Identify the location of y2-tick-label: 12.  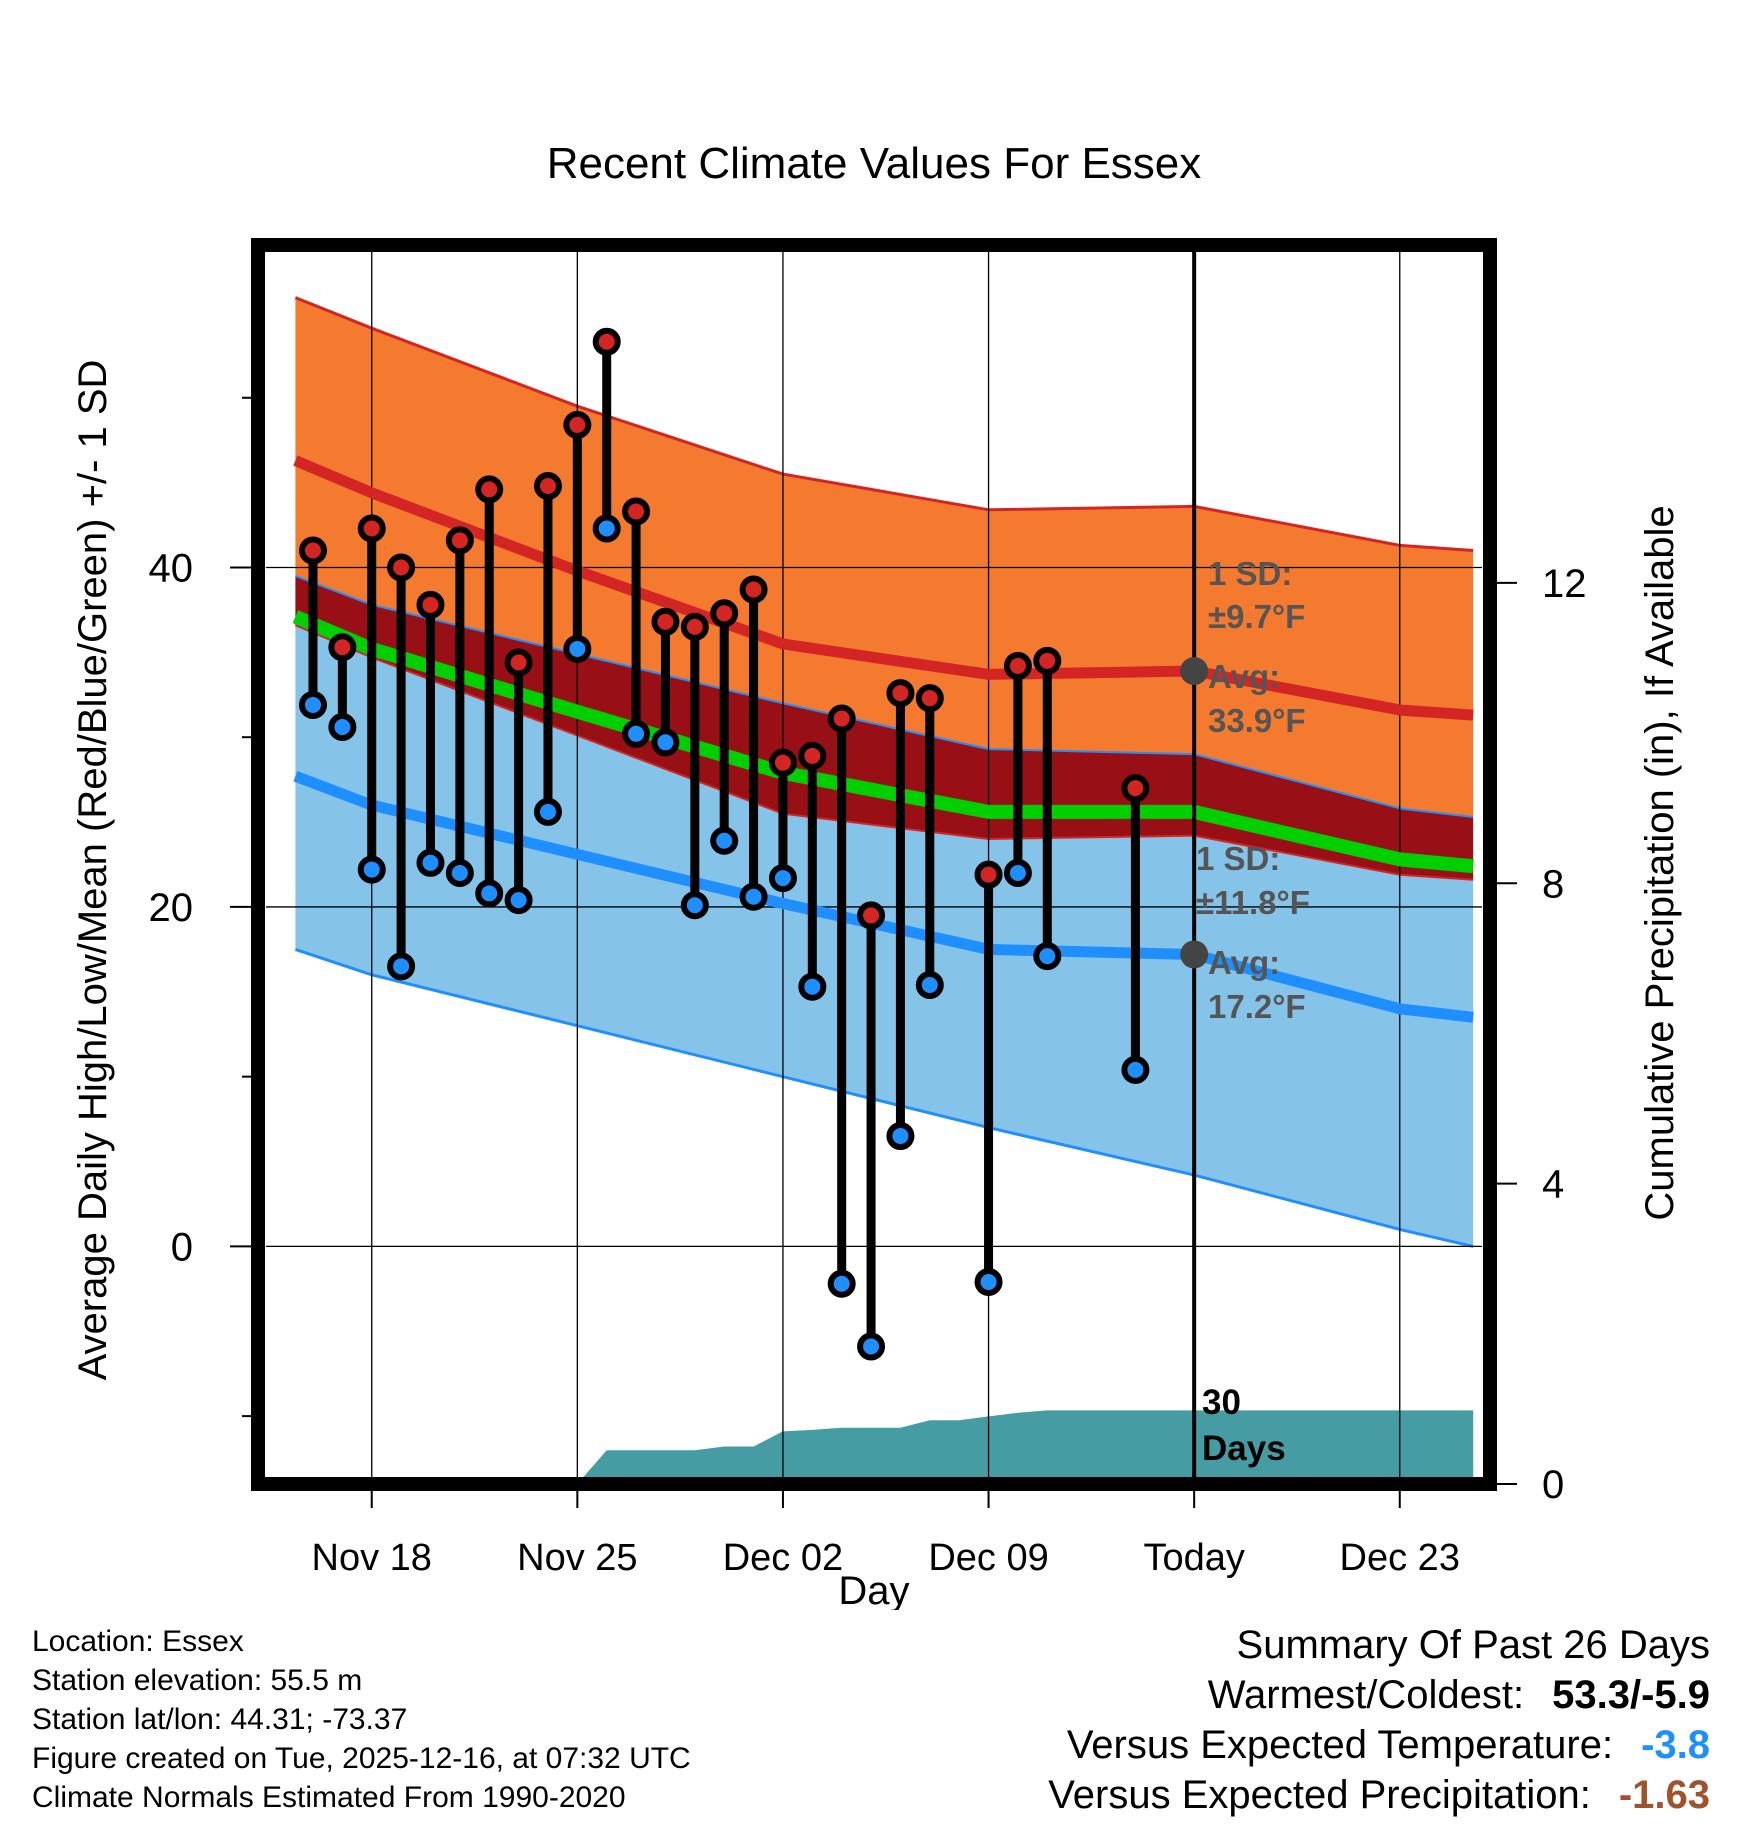
(1564, 584).